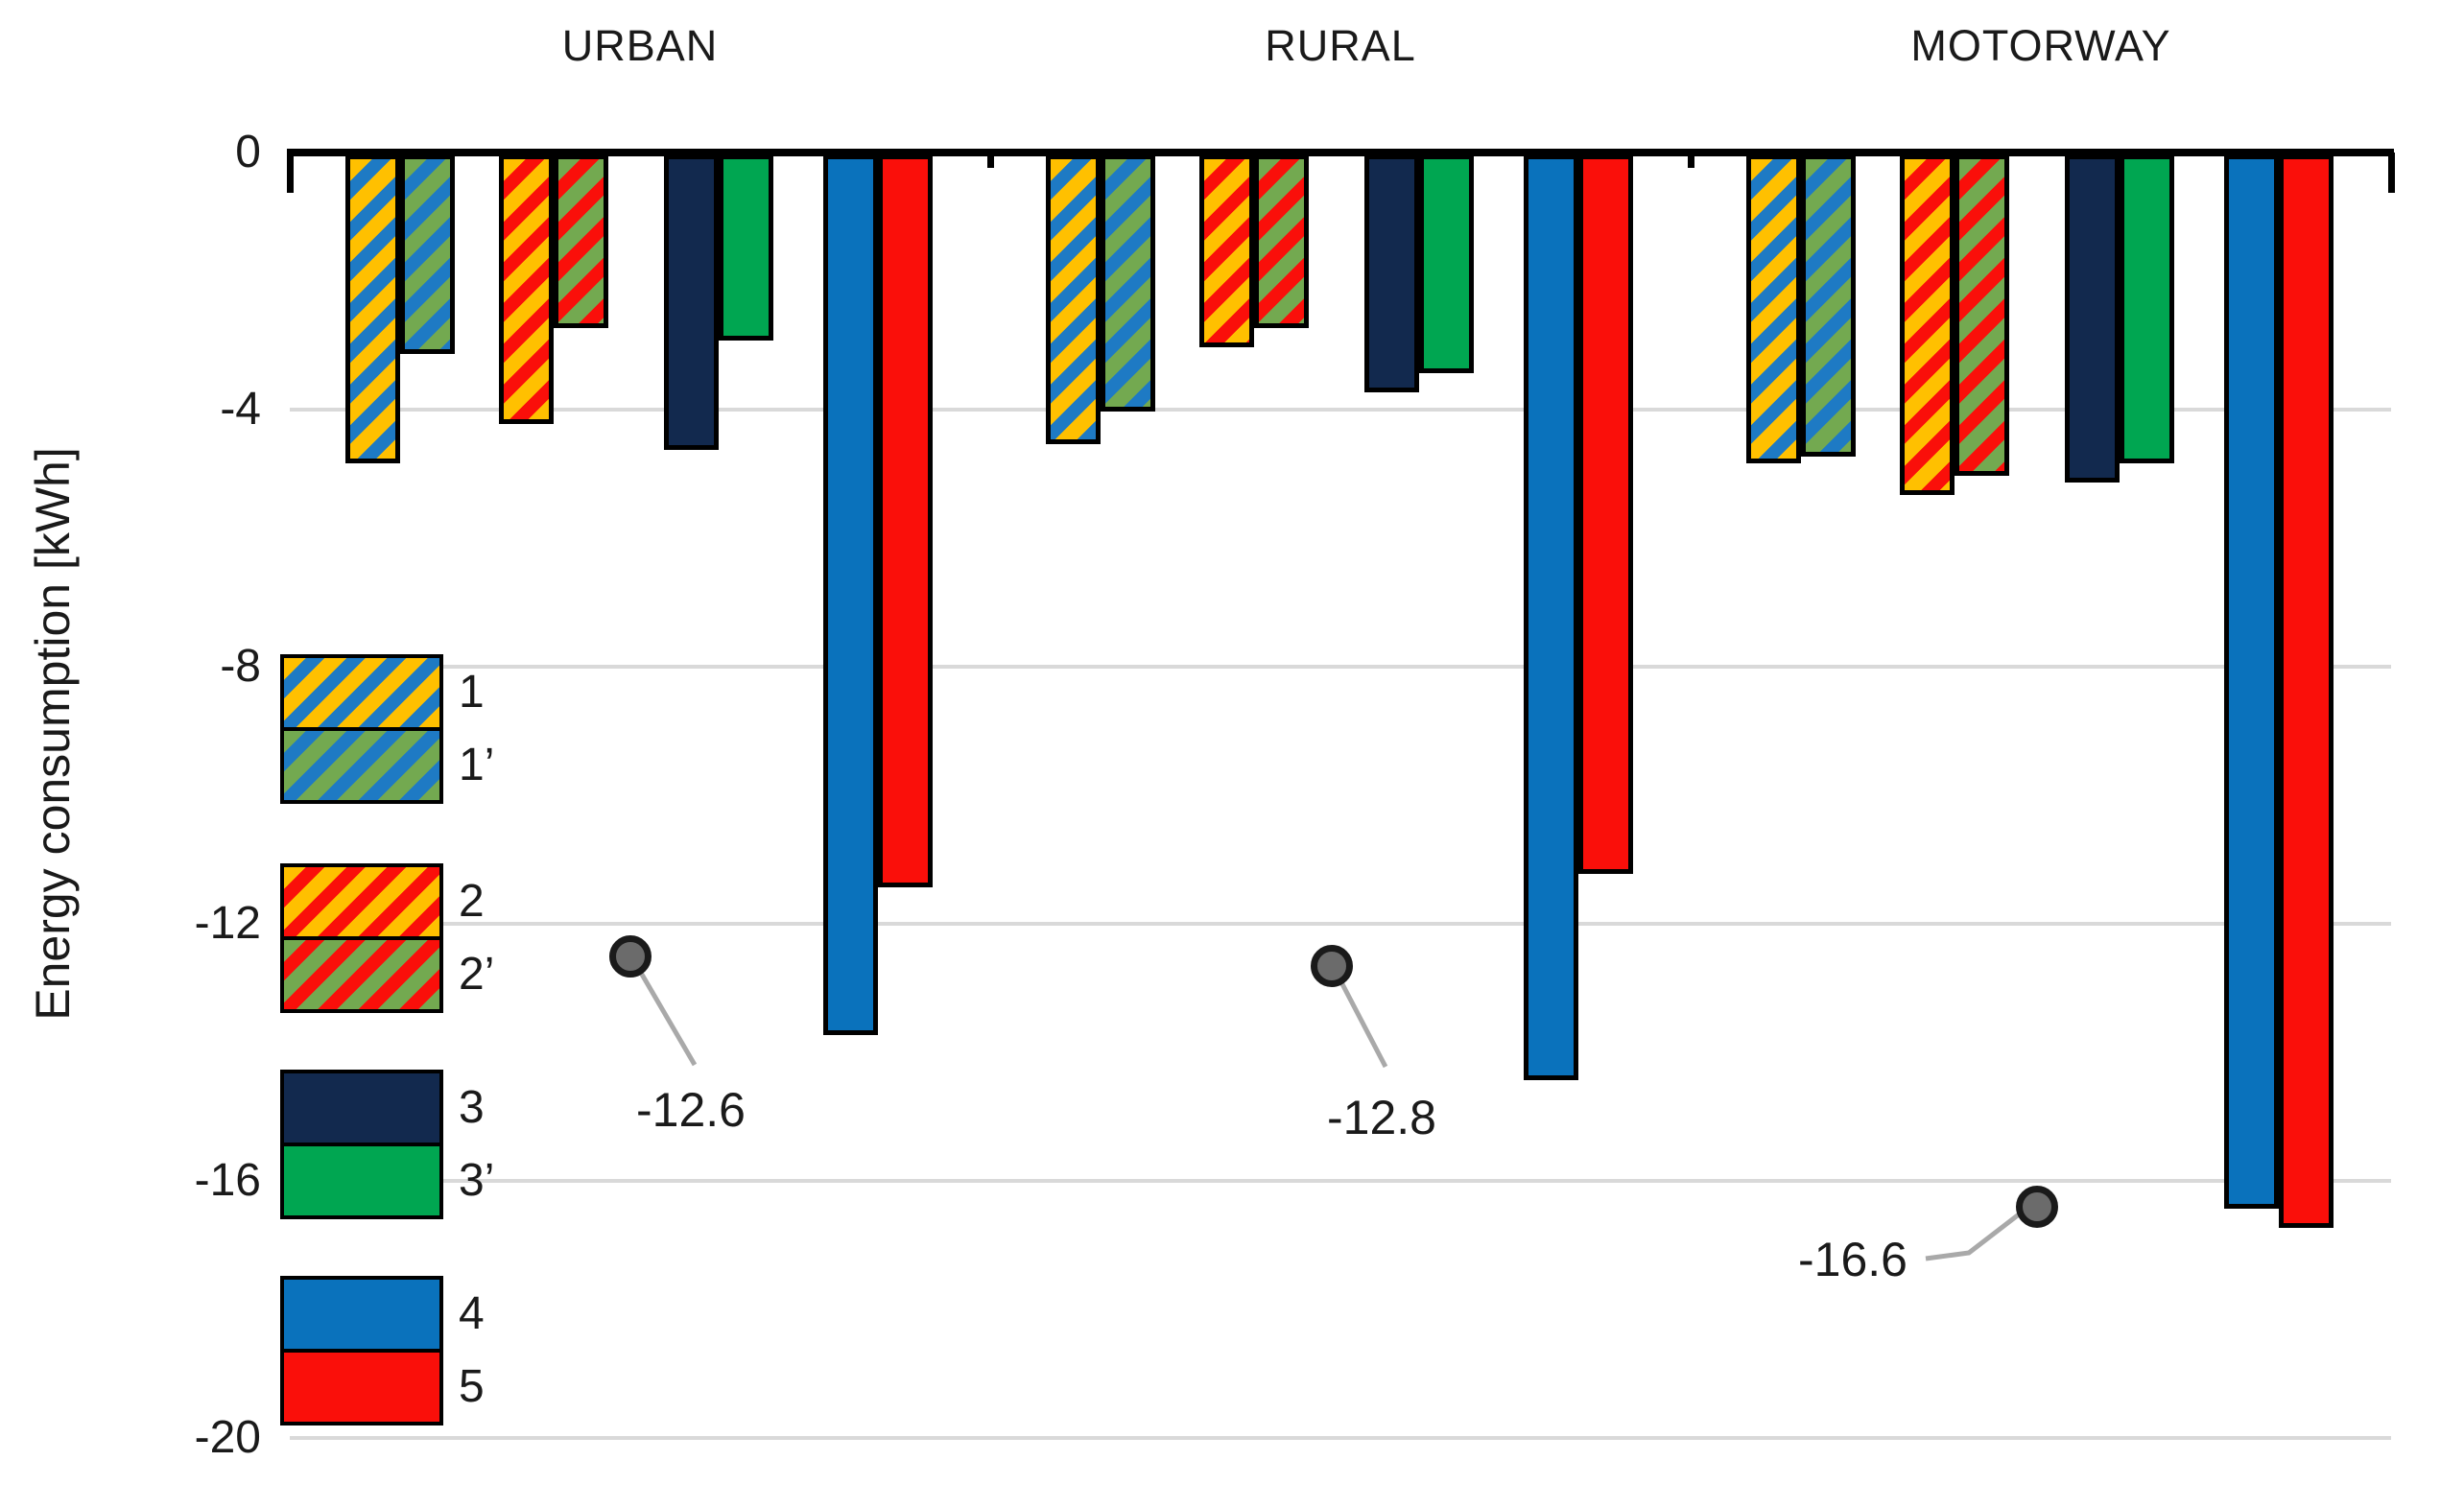 This screenshot has width=2464, height=1508. I want to click on bar-rural-3-prime, so click(1446, 264).